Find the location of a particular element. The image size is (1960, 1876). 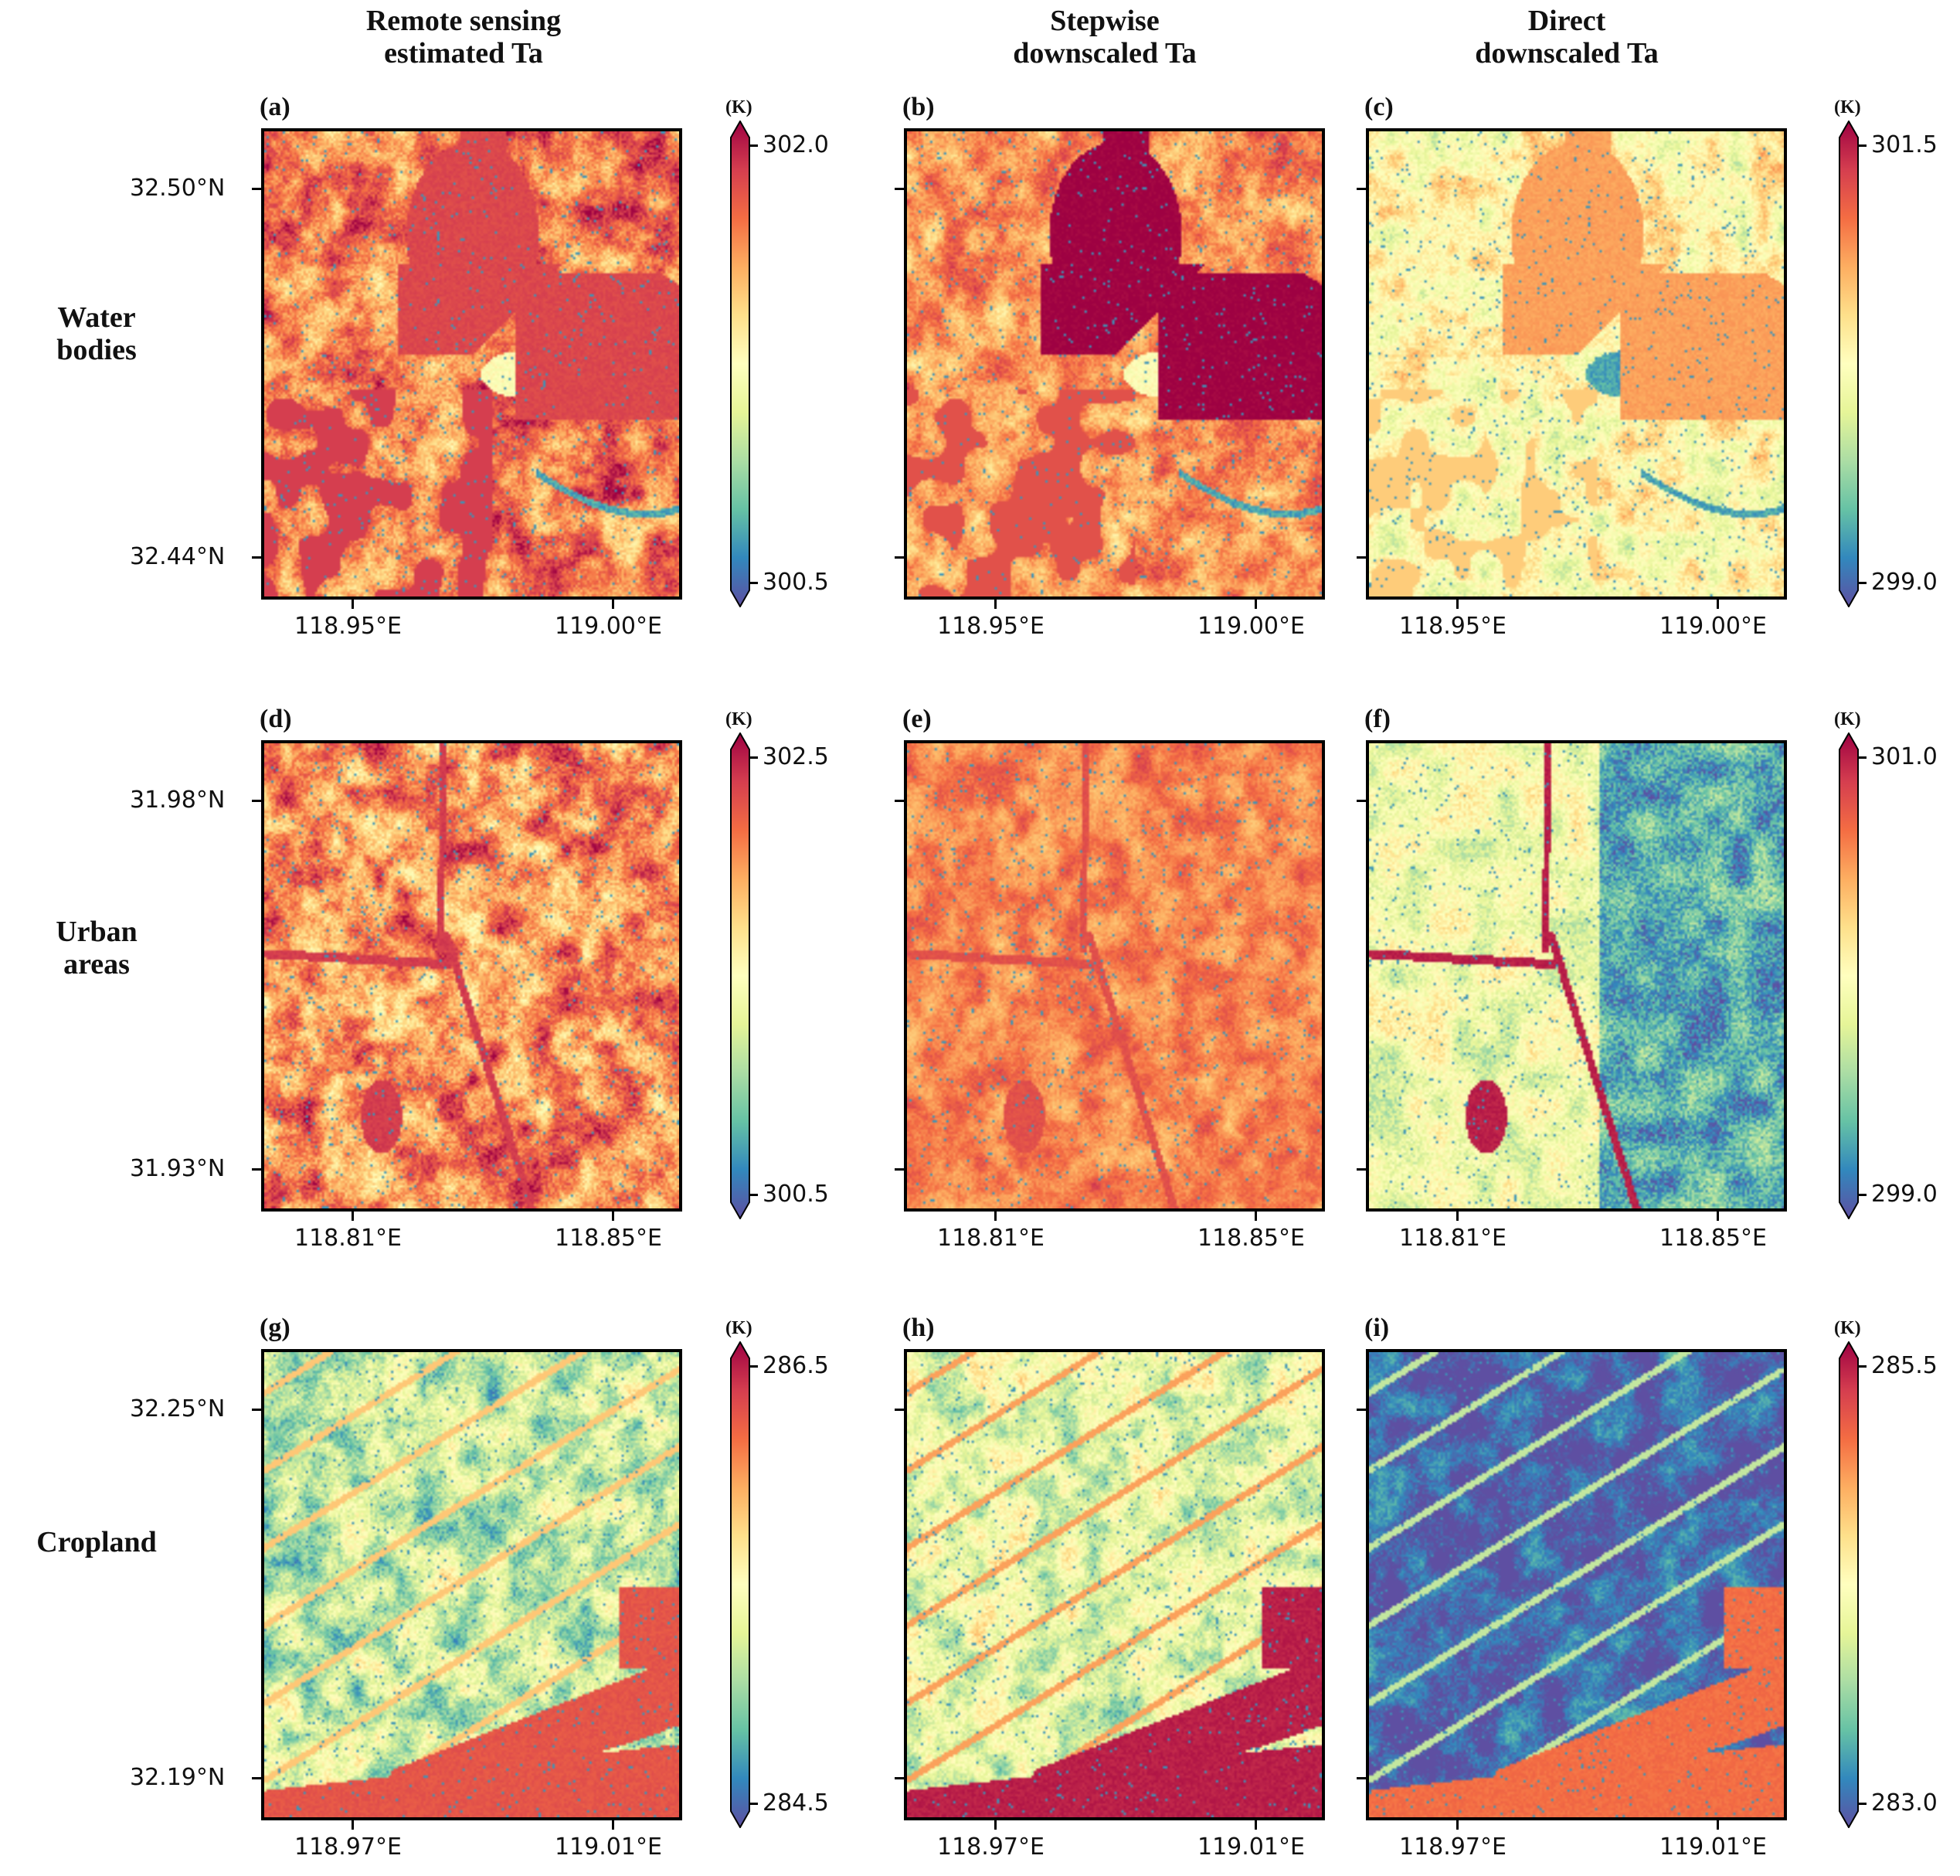

colorbar-min-label: 283.0 is located at coordinates (1904, 1803).